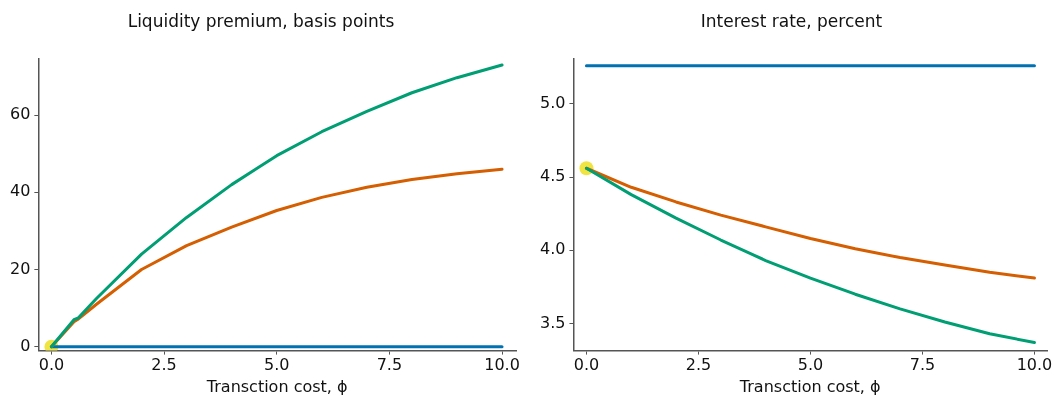 This screenshot has height=405, width=1061. I want to click on chart-title: Interest rate, percent, so click(791, 20).